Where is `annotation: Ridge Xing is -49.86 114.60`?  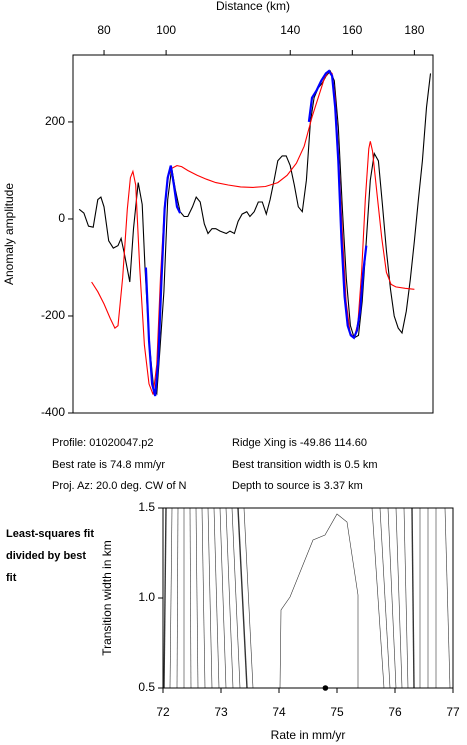 annotation: Ridge Xing is -49.86 114.60 is located at coordinates (299, 443).